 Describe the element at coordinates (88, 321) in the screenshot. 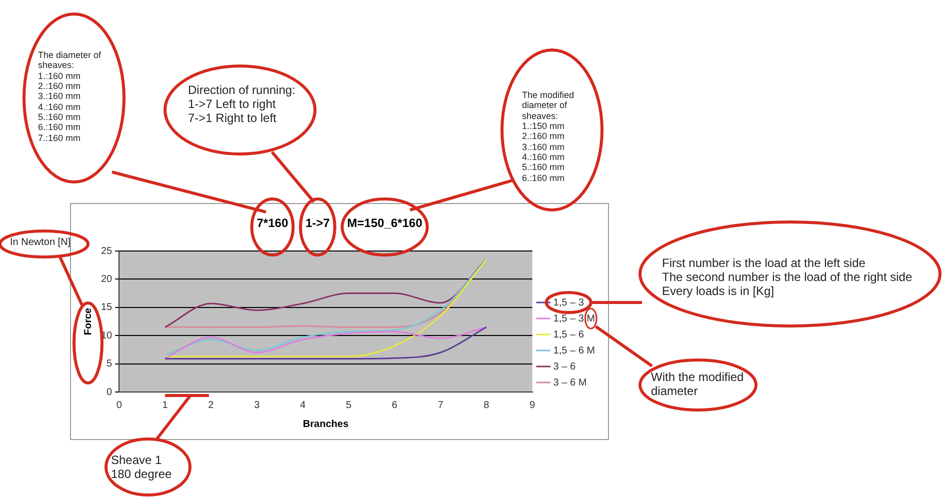

I see `y-axis-title: Force` at that location.